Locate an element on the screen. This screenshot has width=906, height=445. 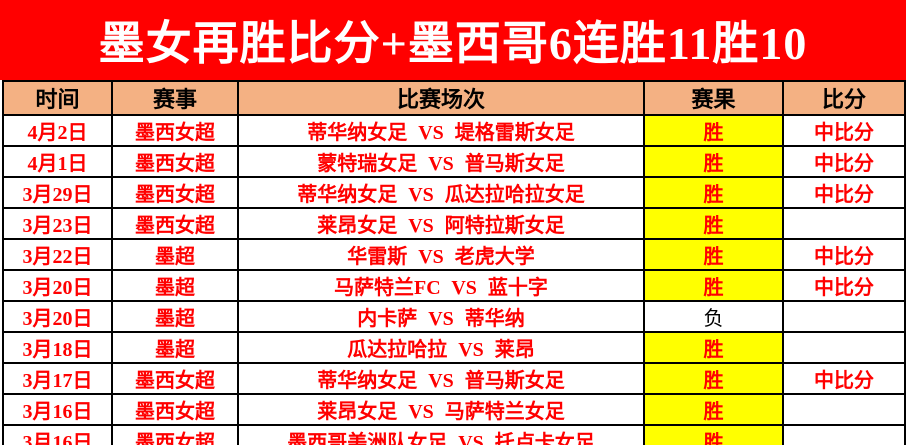
table-row: 3月22日 墨超 华雷斯 VS 老虎大学 胜 中比分 is located at coordinates (454, 254).